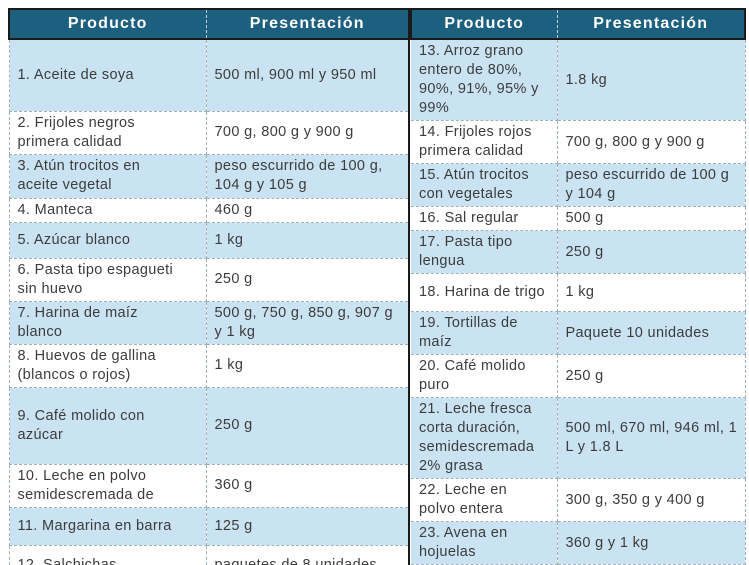 Image resolution: width=749 pixels, height=565 pixels. I want to click on presentacion-cell: 460 g, so click(307, 210).